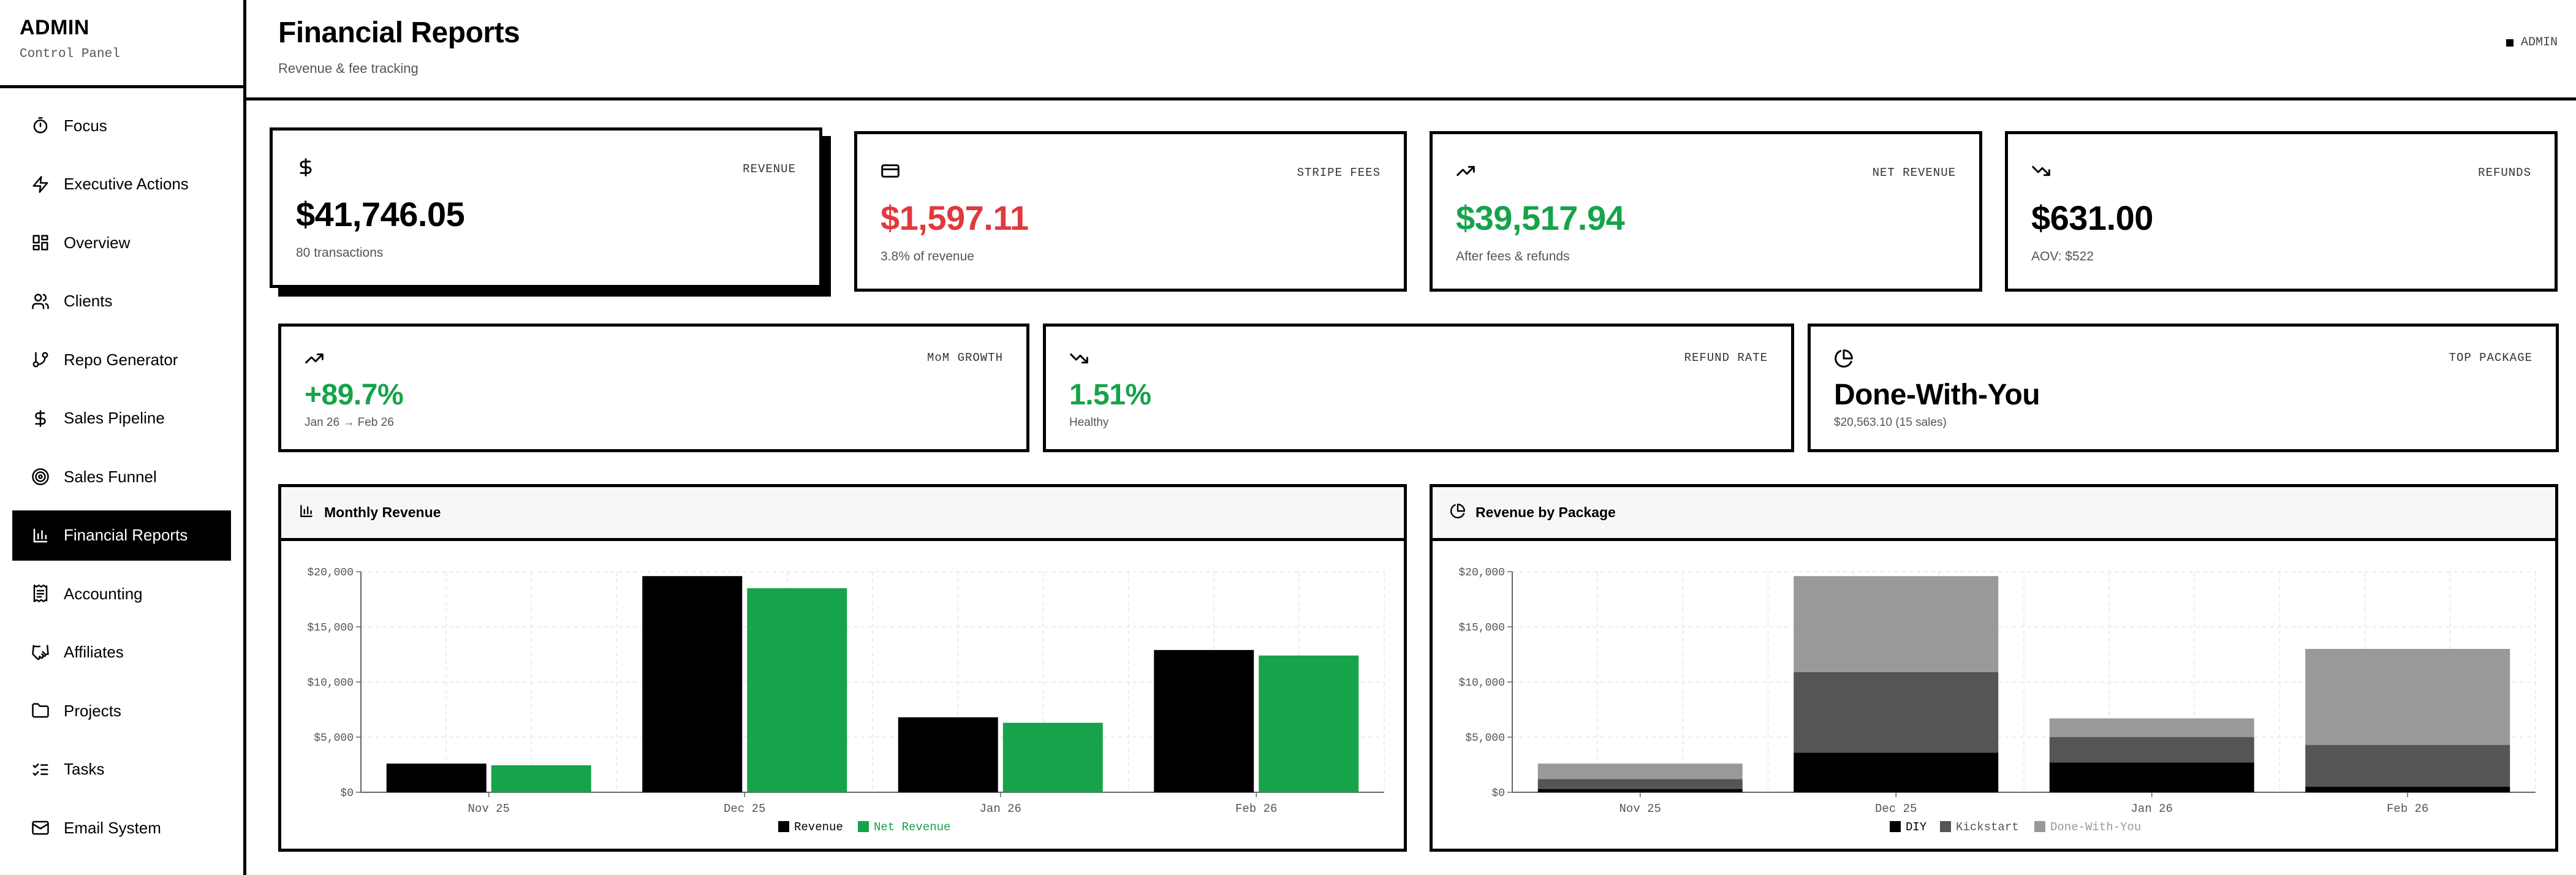 The image size is (2576, 875). Describe the element at coordinates (41, 359) in the screenshot. I see `git-branch-icon` at that location.